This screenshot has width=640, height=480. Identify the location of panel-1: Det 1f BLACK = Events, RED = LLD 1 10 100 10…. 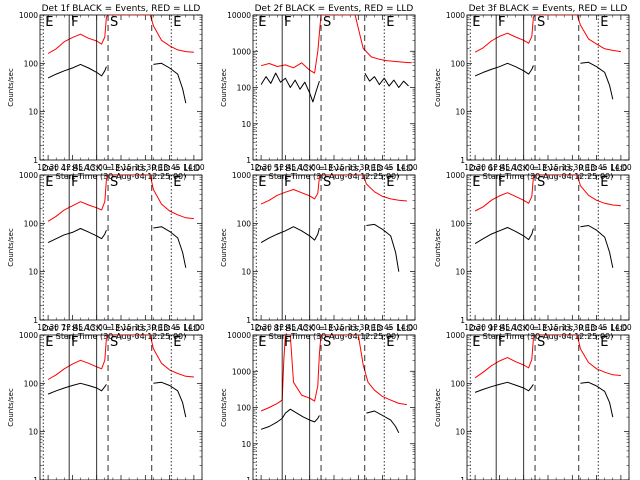
(106, 92).